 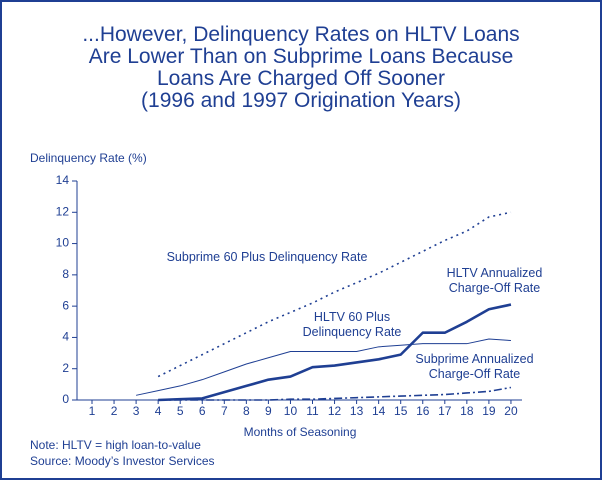 What do you see at coordinates (246, 411) in the screenshot?
I see `x-tick-label: 8` at bounding box center [246, 411].